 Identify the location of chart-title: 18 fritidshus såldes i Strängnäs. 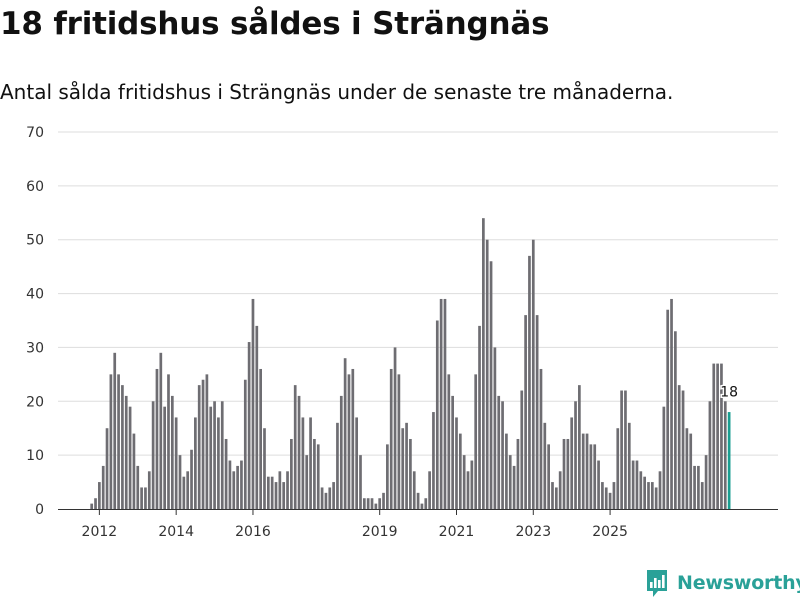
(275, 24).